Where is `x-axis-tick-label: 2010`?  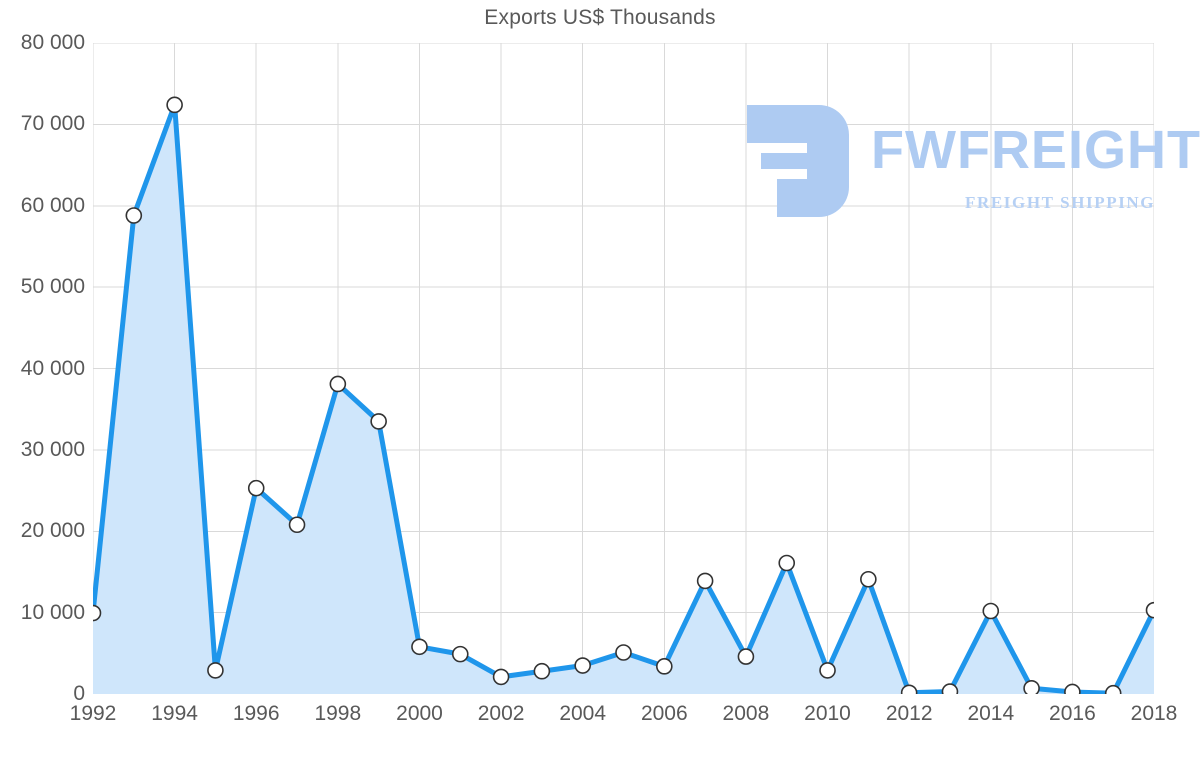 x-axis-tick-label: 2010 is located at coordinates (827, 713).